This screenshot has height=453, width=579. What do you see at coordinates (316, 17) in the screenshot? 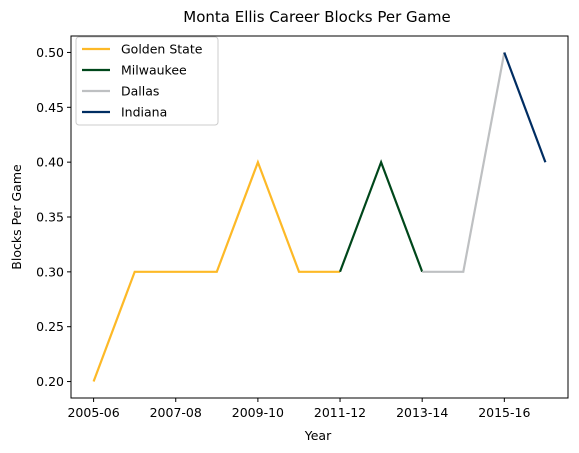
I see `chart-title: Monta Ellis Career Blocks Per Game` at bounding box center [316, 17].